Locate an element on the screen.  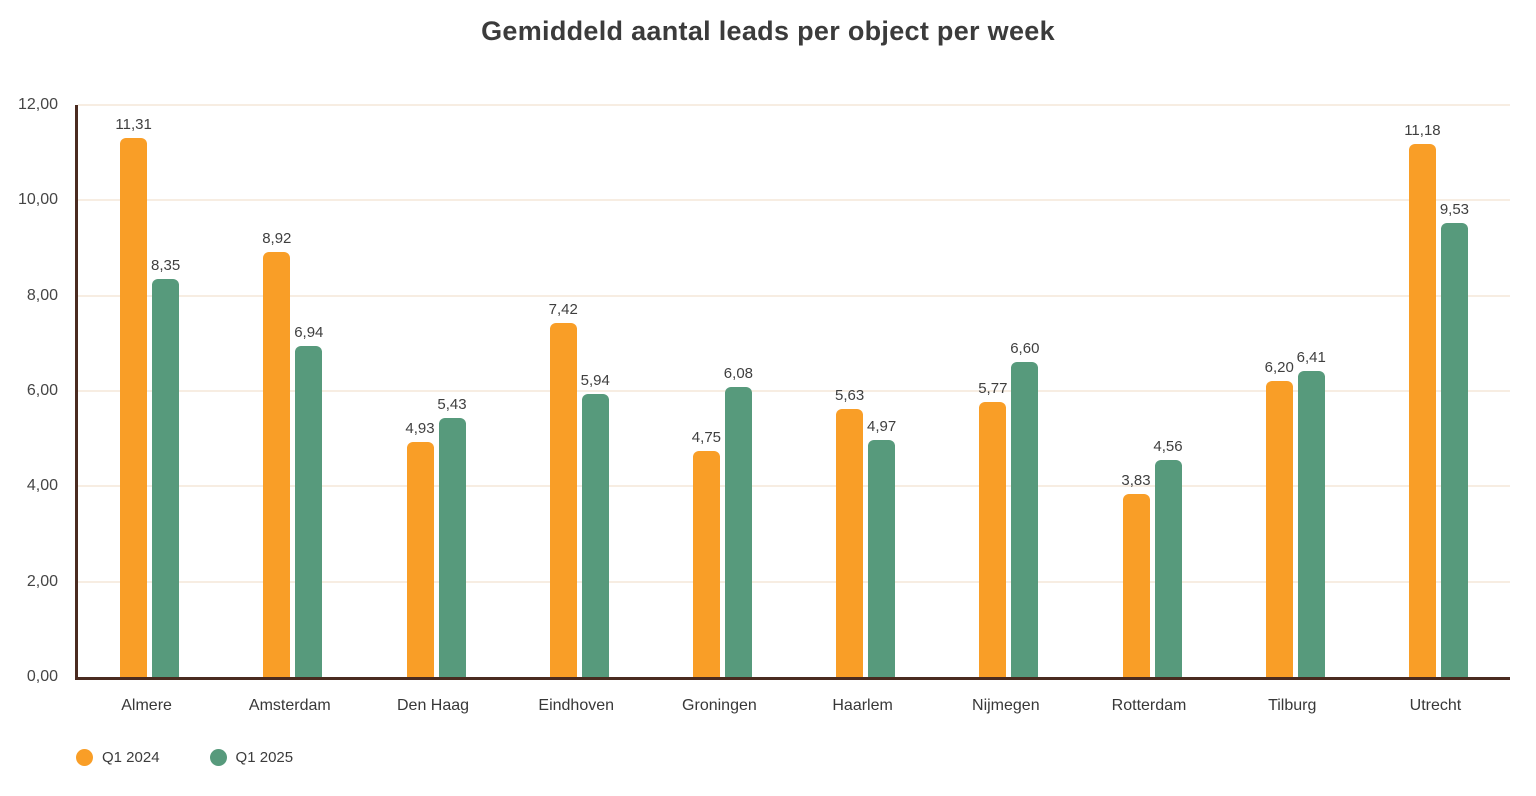
bar-group: 3,83 4,56 is located at coordinates (1151, 391).